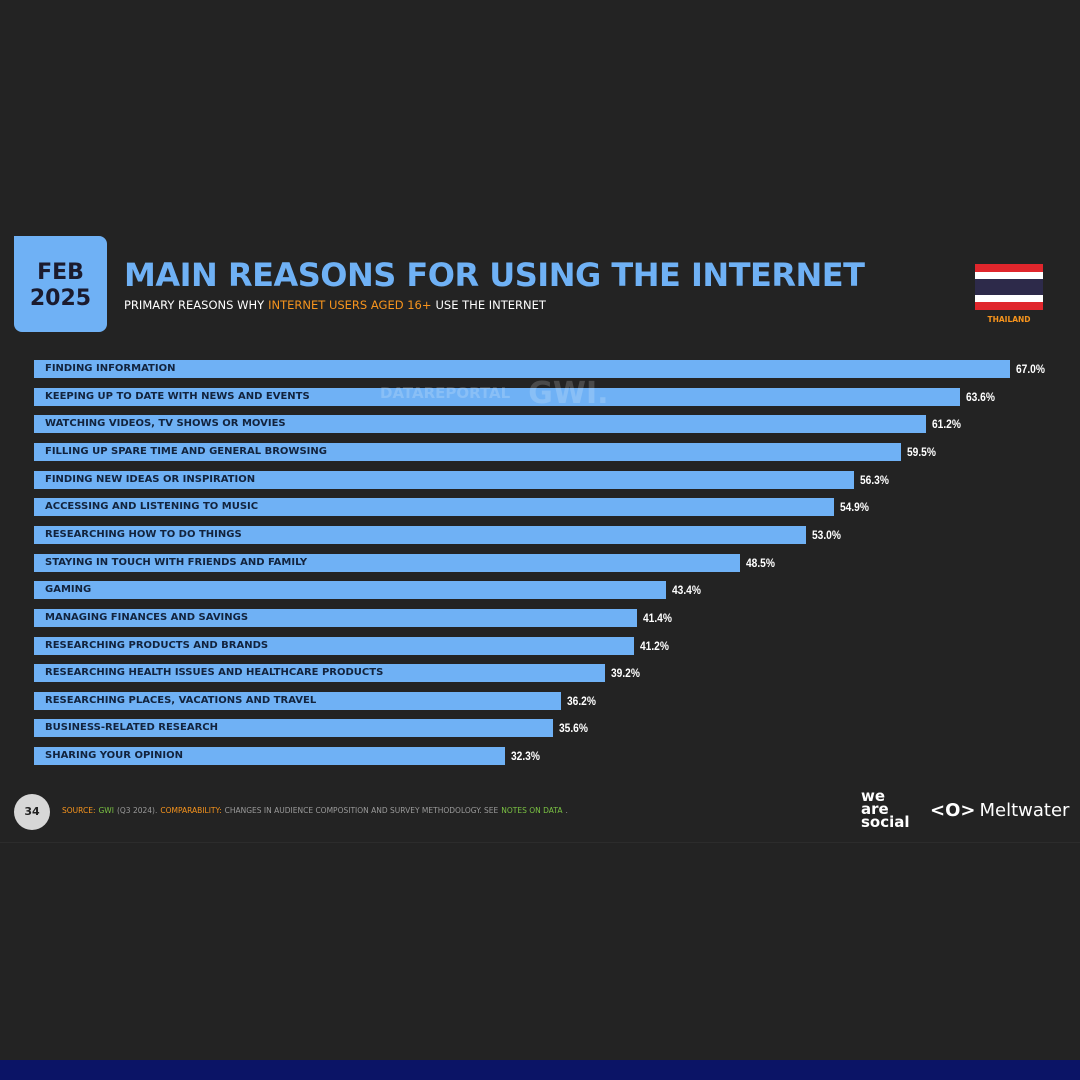 The width and height of the screenshot is (1080, 1080). I want to click on value-label: 59.5%, so click(921, 451).